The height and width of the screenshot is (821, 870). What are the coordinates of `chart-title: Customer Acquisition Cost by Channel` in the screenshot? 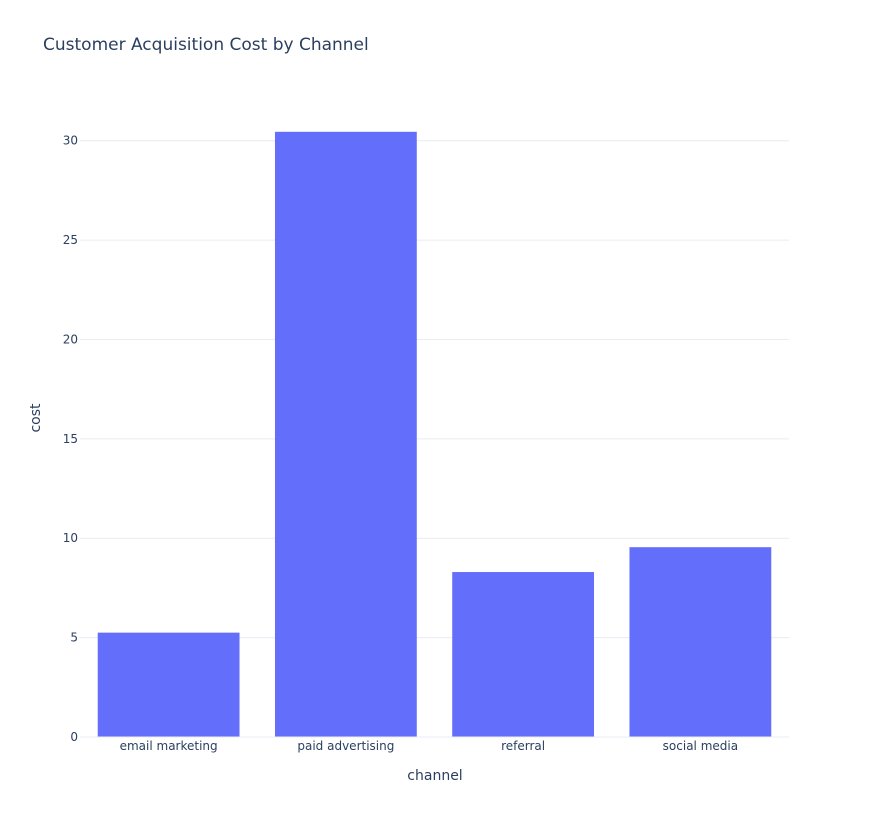 It's located at (206, 45).